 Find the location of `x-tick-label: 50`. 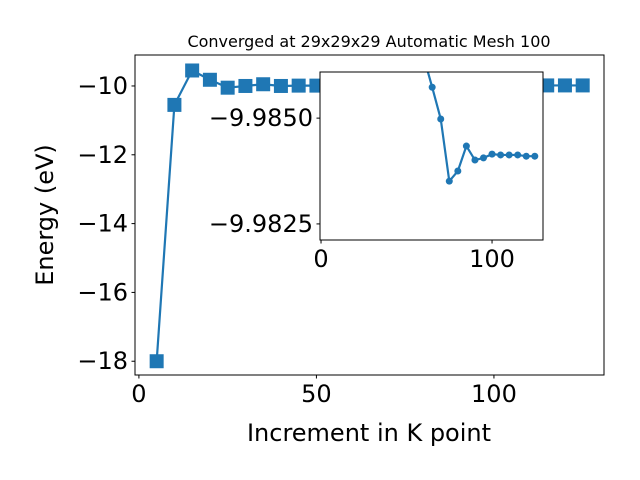

x-tick-label: 50 is located at coordinates (316, 394).